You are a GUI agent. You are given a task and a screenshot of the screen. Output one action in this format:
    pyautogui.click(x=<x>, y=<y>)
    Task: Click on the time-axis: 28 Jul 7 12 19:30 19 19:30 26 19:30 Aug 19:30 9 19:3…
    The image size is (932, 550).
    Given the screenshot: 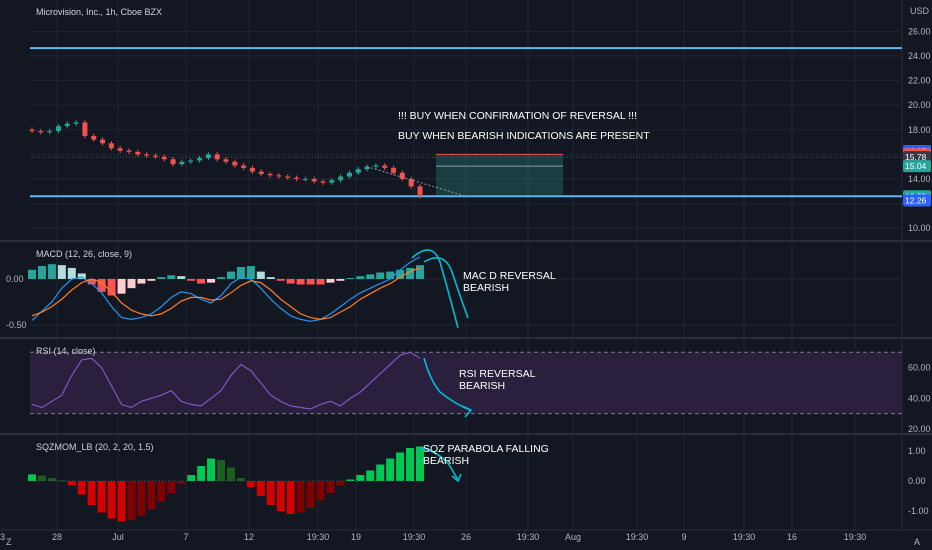 What is the action you would take?
    pyautogui.click(x=433, y=537)
    